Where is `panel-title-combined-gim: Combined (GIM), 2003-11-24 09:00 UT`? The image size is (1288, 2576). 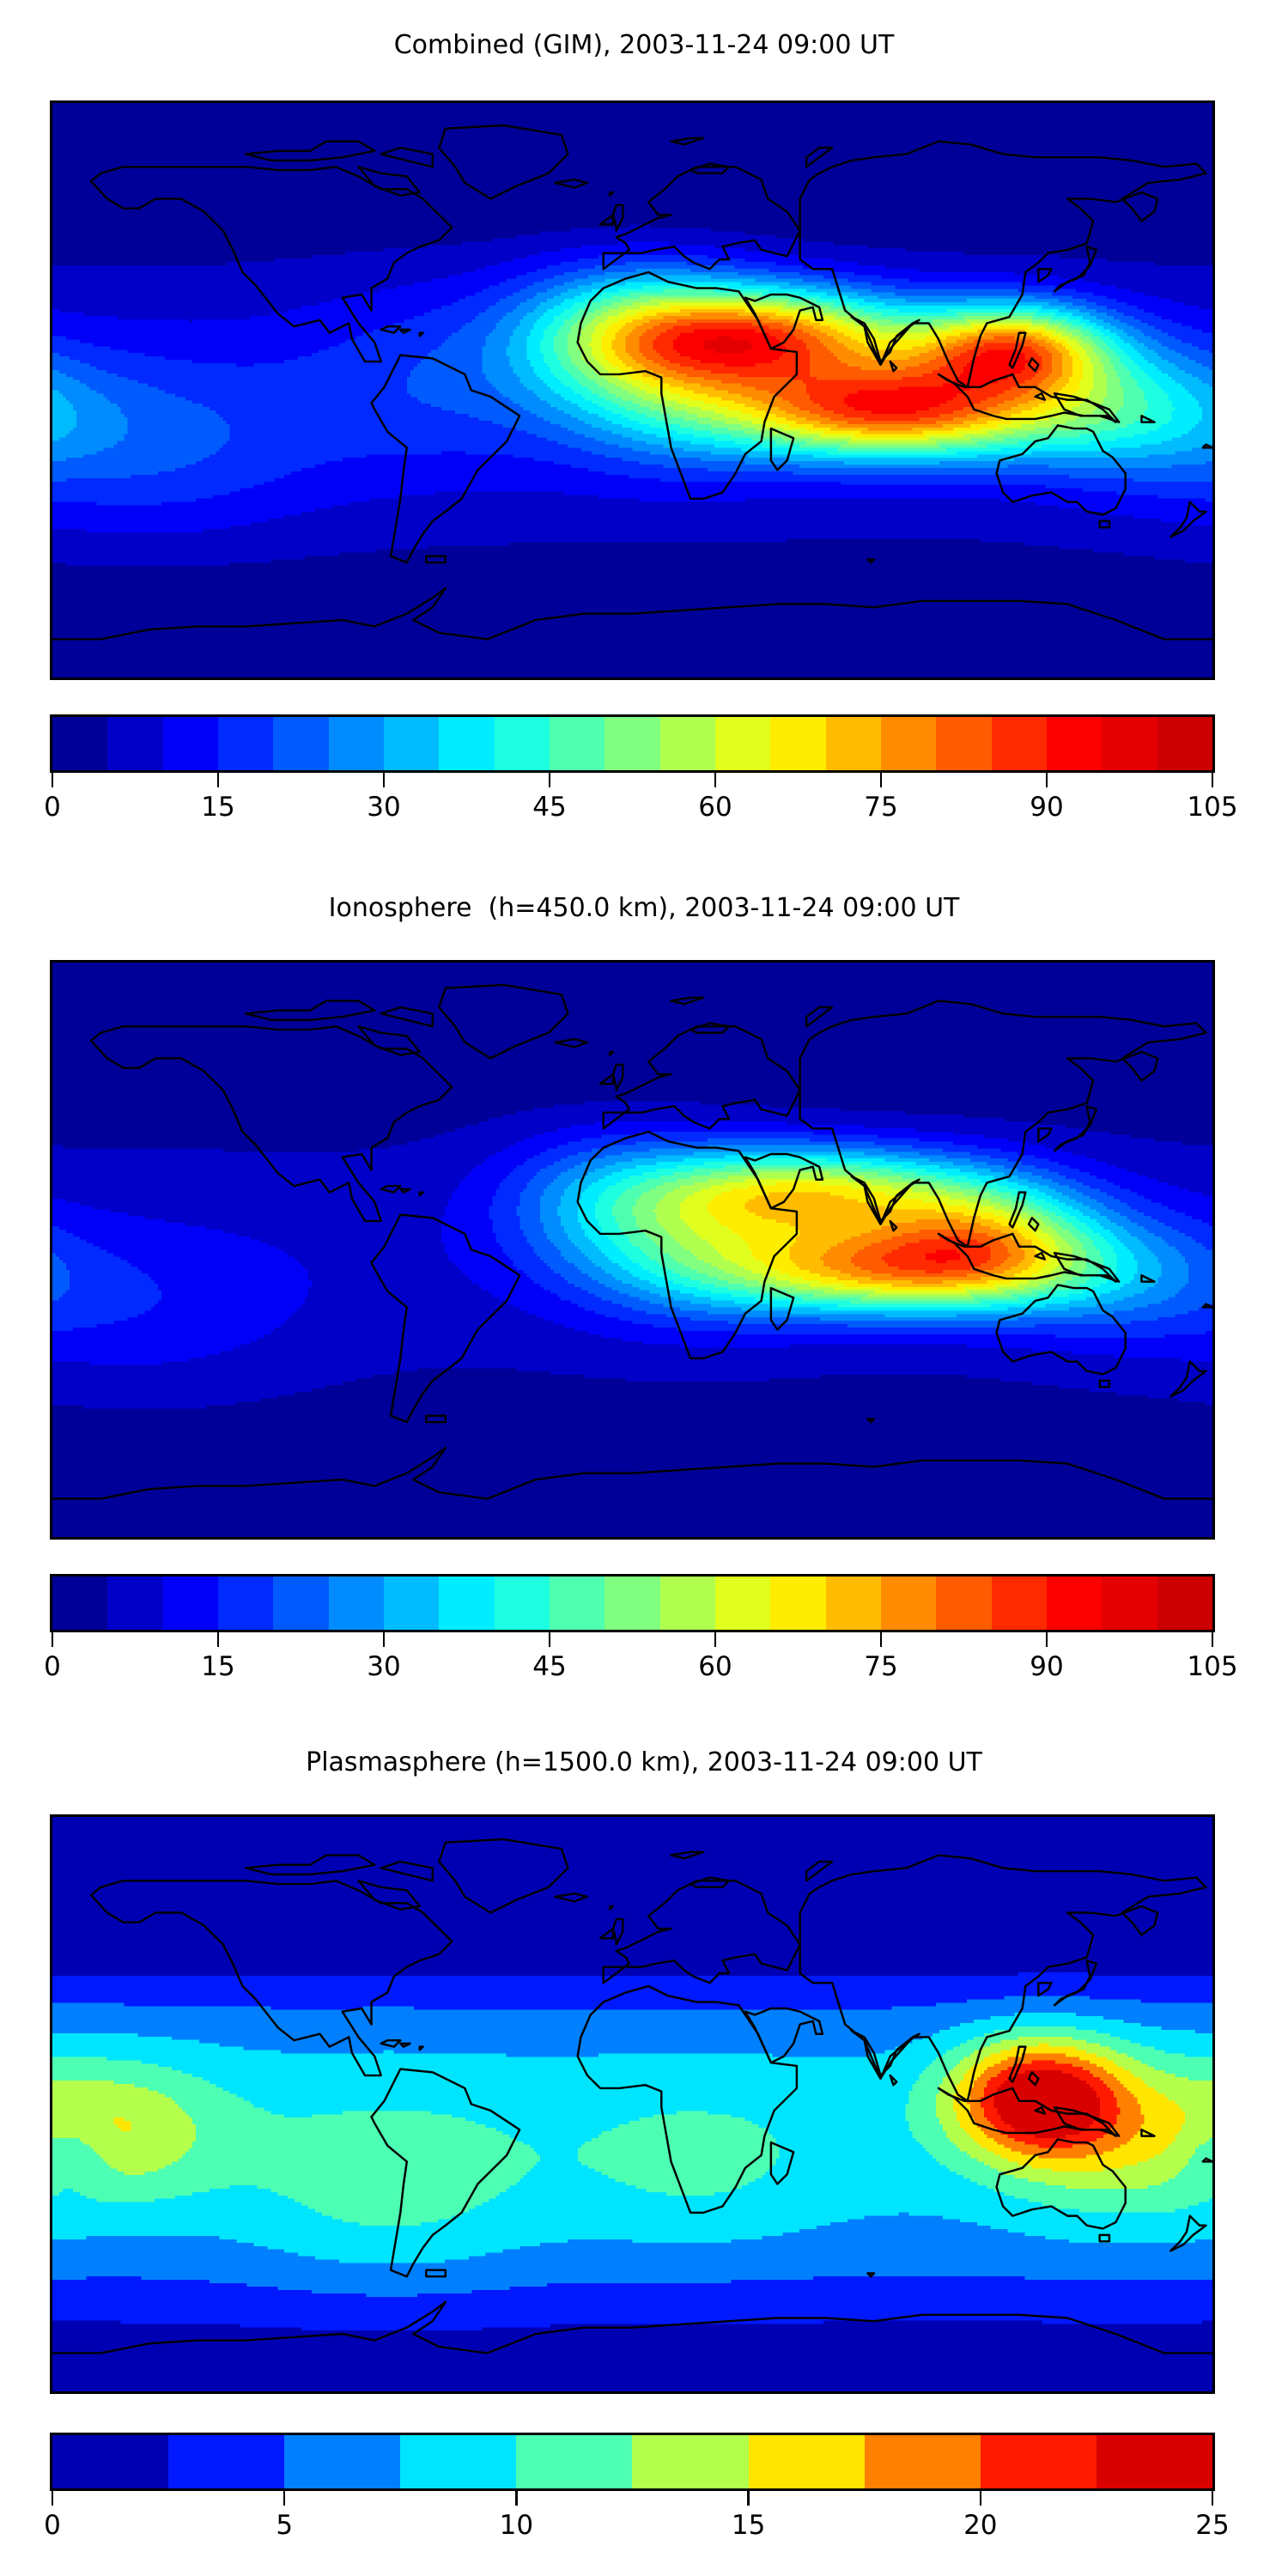
panel-title-combined-gim: Combined (GIM), 2003-11-24 09:00 UT is located at coordinates (644, 45).